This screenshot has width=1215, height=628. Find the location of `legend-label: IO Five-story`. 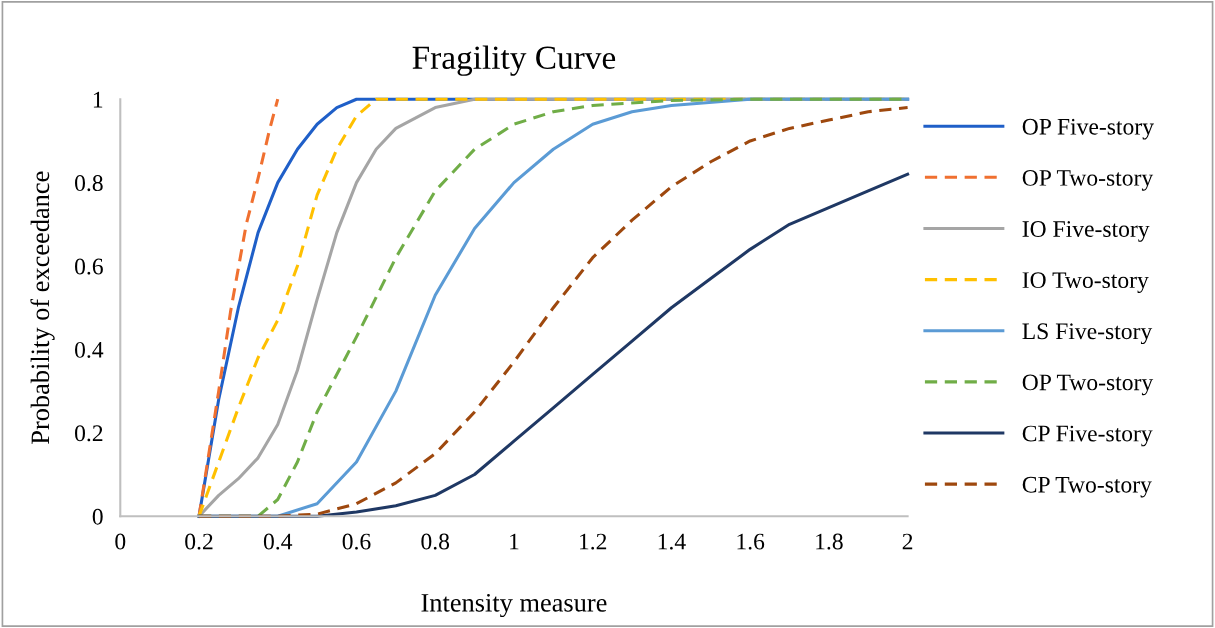

legend-label: IO Five-story is located at coordinates (1086, 231).